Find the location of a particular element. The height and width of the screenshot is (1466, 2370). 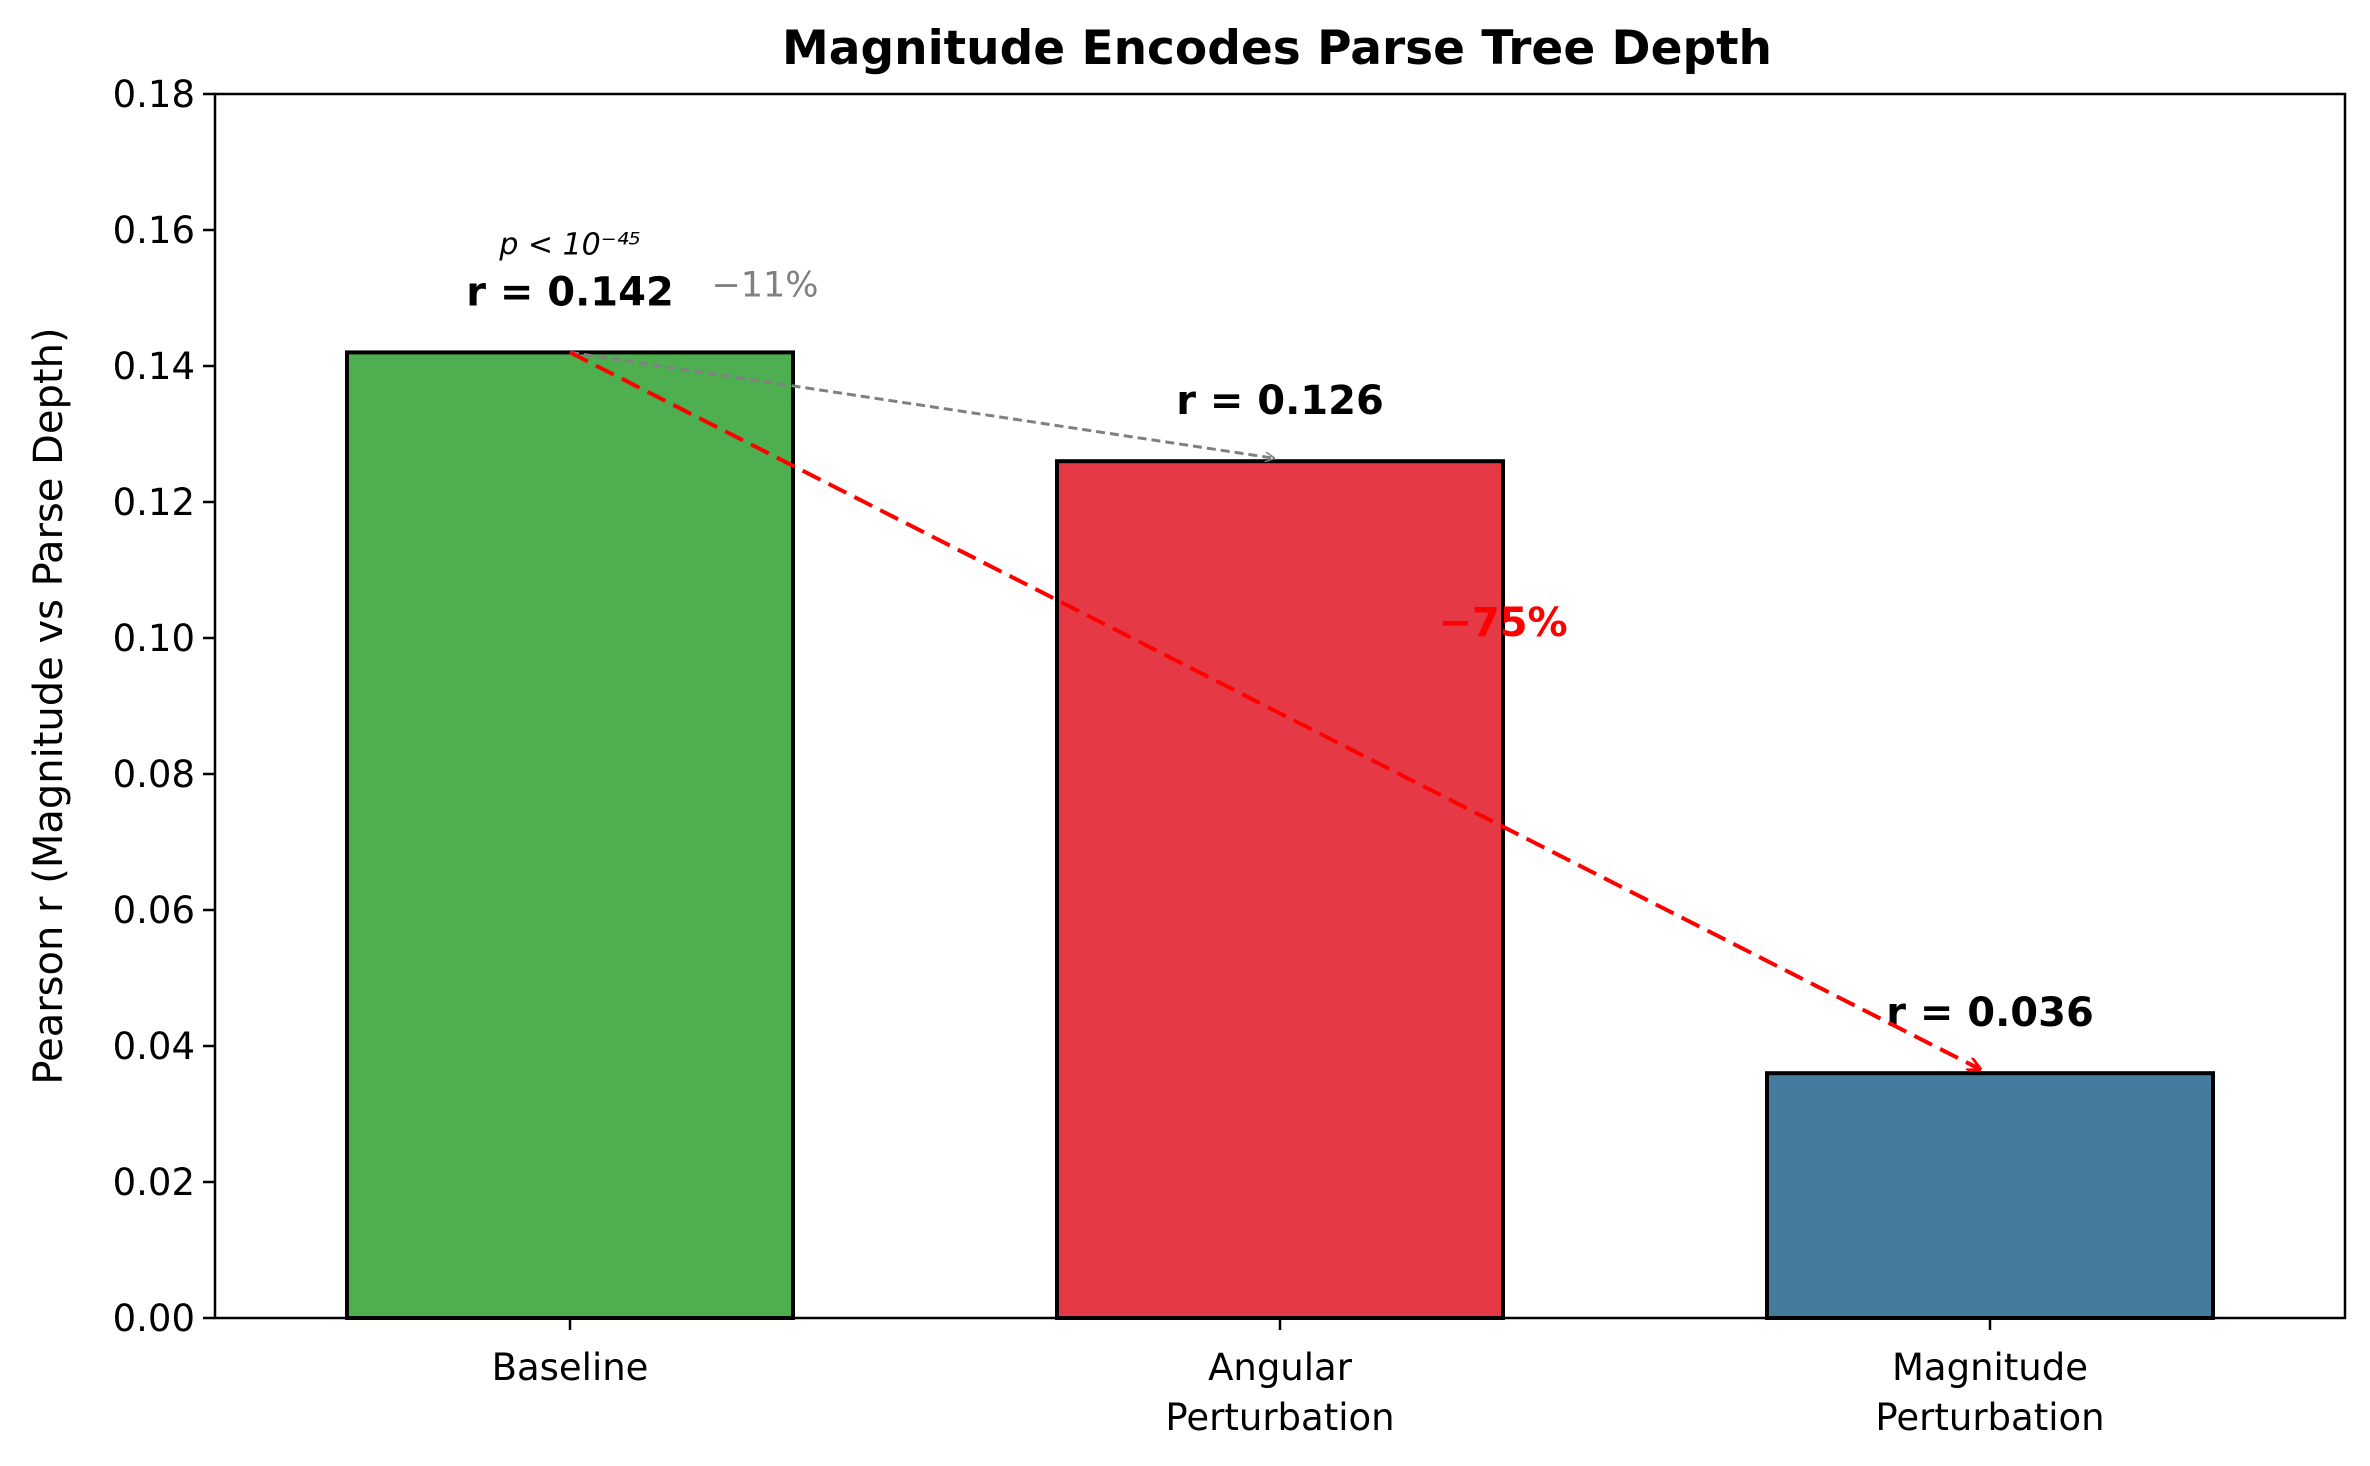

significance-label: p < 10⁻⁴⁵ is located at coordinates (569, 244).